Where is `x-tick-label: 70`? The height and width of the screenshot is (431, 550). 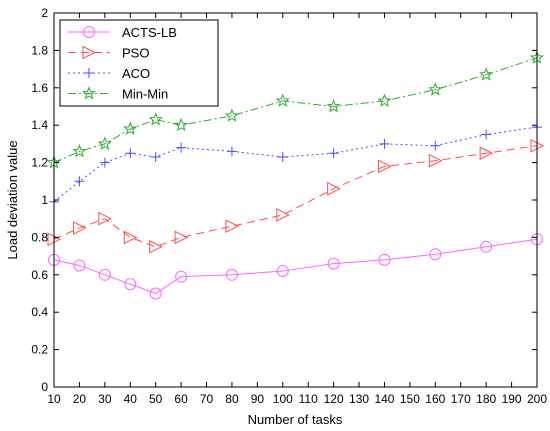 x-tick-label: 70 is located at coordinates (207, 399).